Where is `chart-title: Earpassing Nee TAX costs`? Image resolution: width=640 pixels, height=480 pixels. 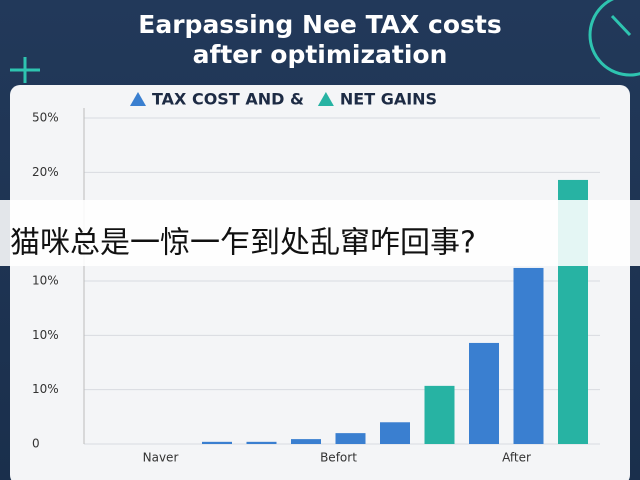 chart-title: Earpassing Nee TAX costs is located at coordinates (319, 24).